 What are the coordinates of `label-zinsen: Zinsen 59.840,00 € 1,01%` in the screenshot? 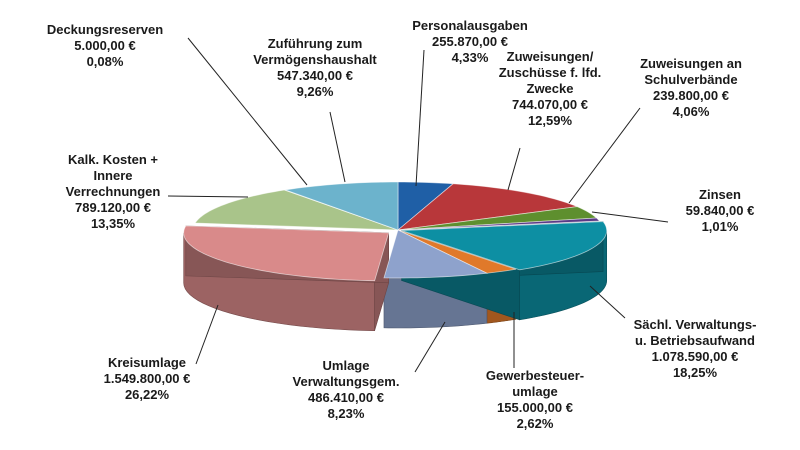 It's located at (720, 210).